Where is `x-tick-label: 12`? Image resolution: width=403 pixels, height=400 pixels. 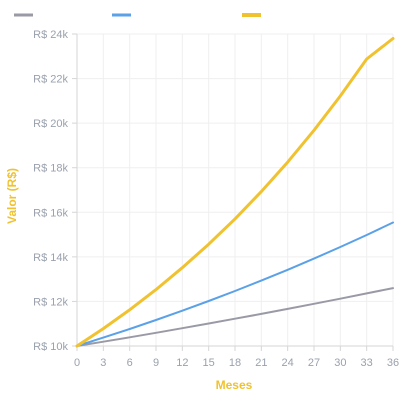 x-tick-label: 12 is located at coordinates (182, 363).